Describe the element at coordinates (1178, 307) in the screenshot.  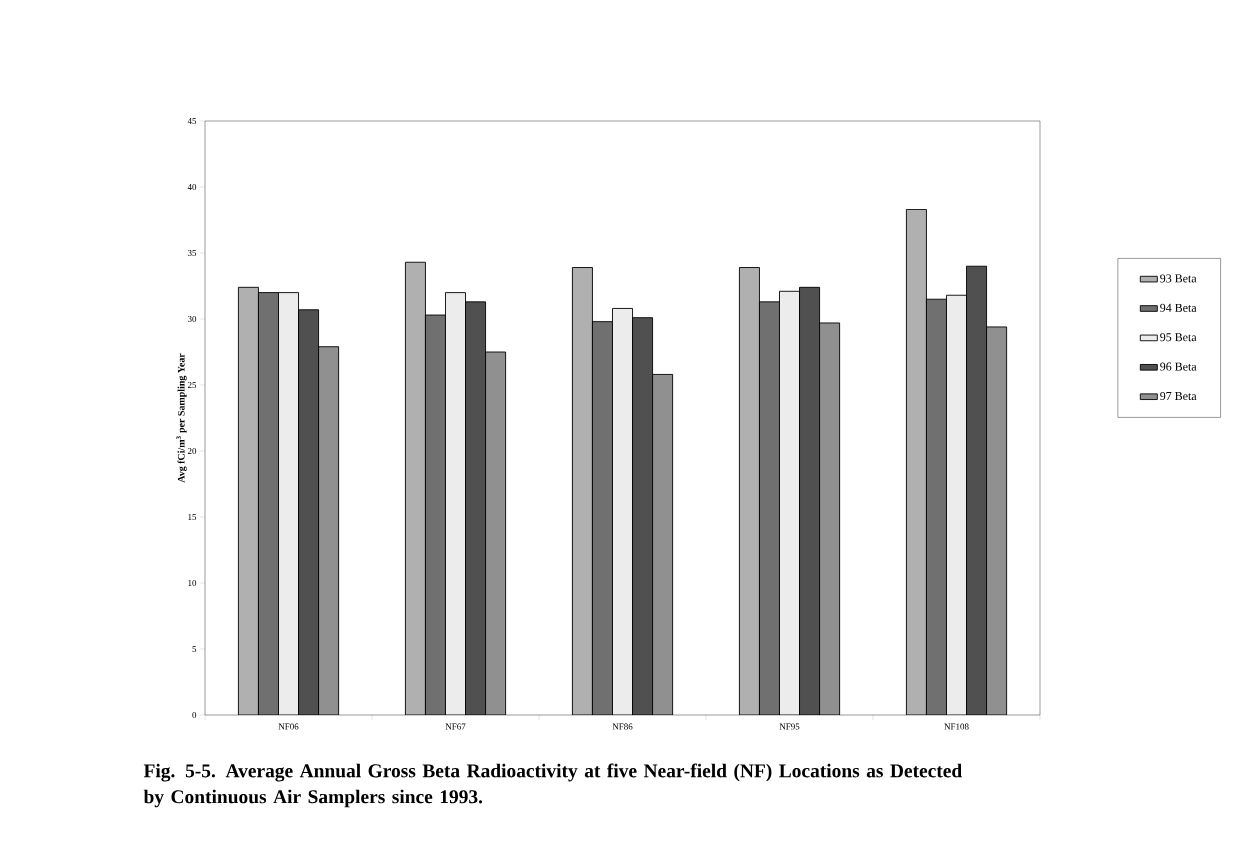
I see `legend-label: 94 Beta` at that location.